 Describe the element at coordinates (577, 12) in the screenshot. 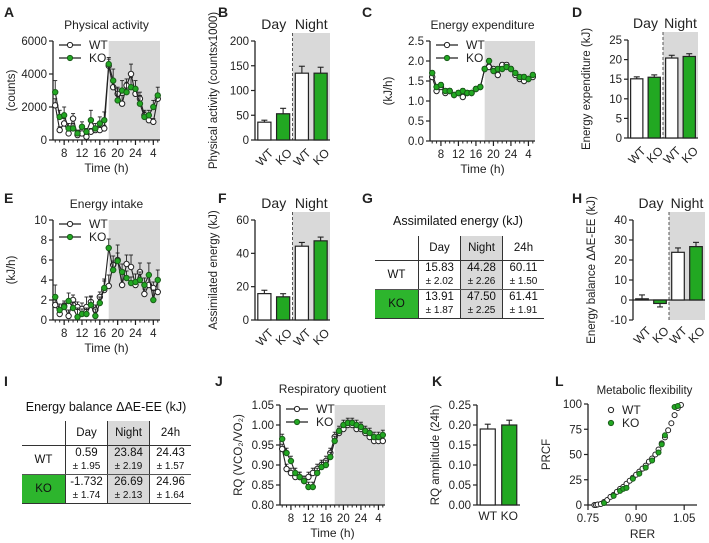

I see `panel-letter: D` at that location.